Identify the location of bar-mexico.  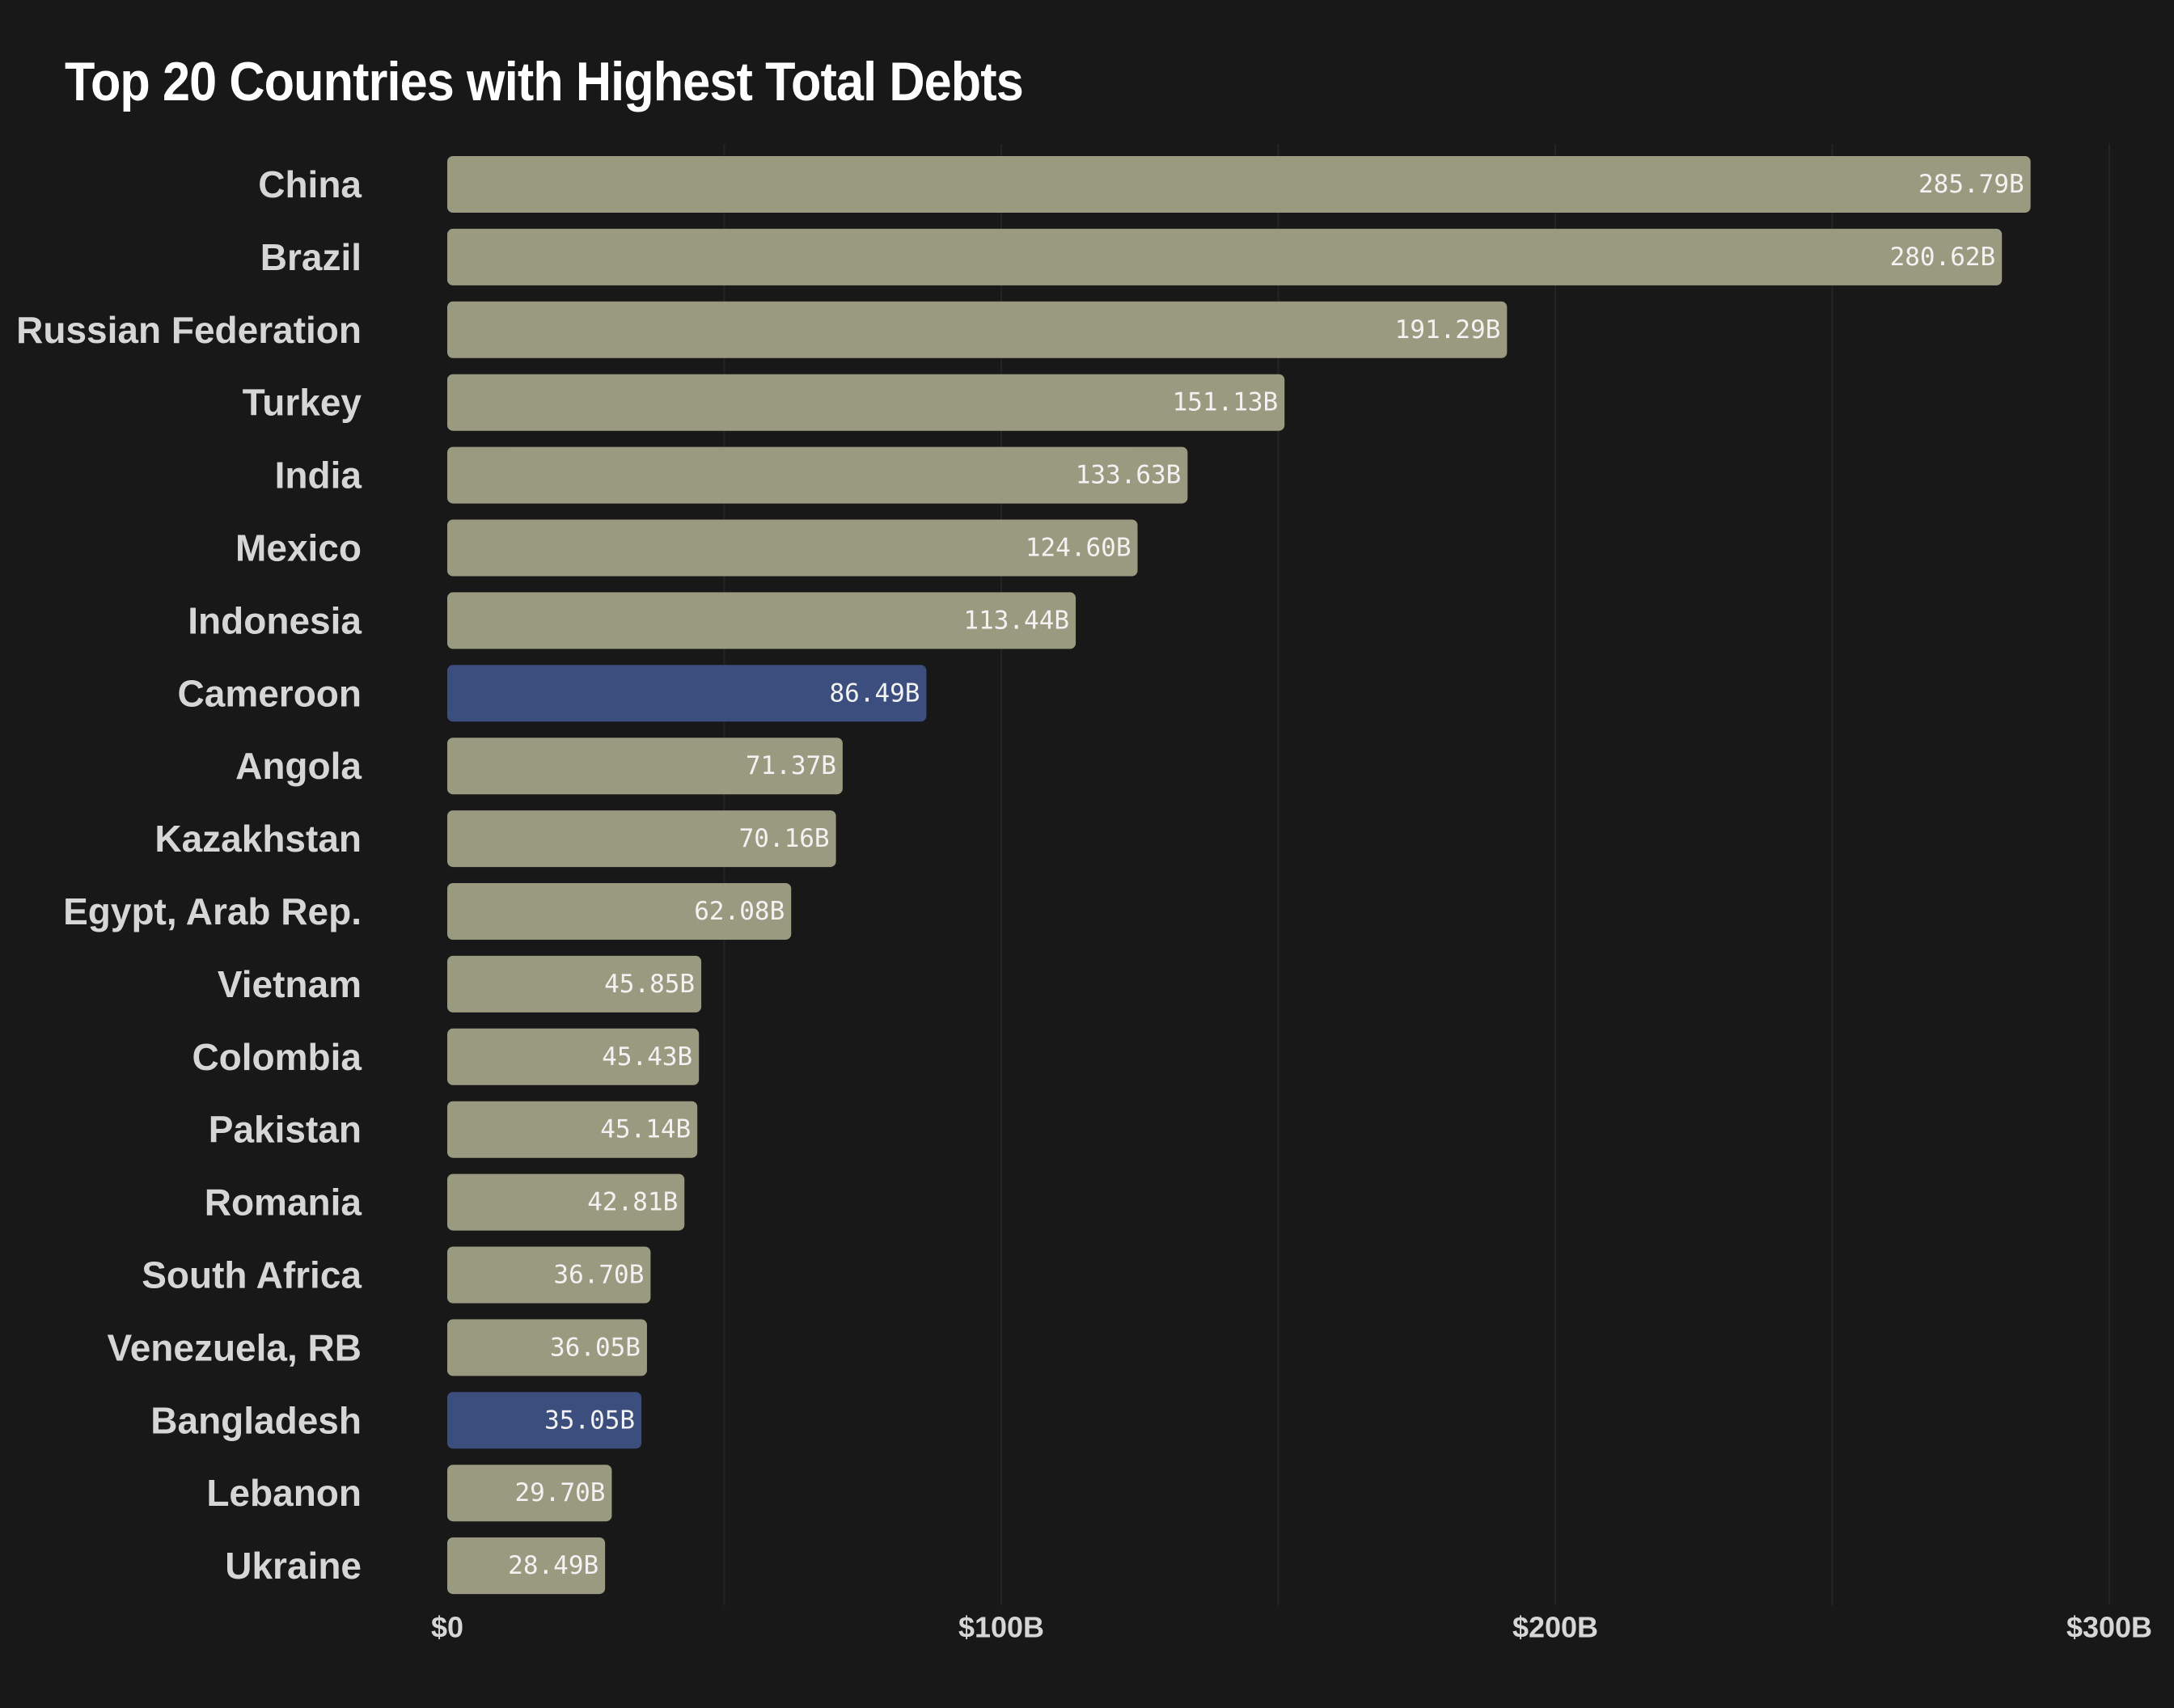
(792, 548).